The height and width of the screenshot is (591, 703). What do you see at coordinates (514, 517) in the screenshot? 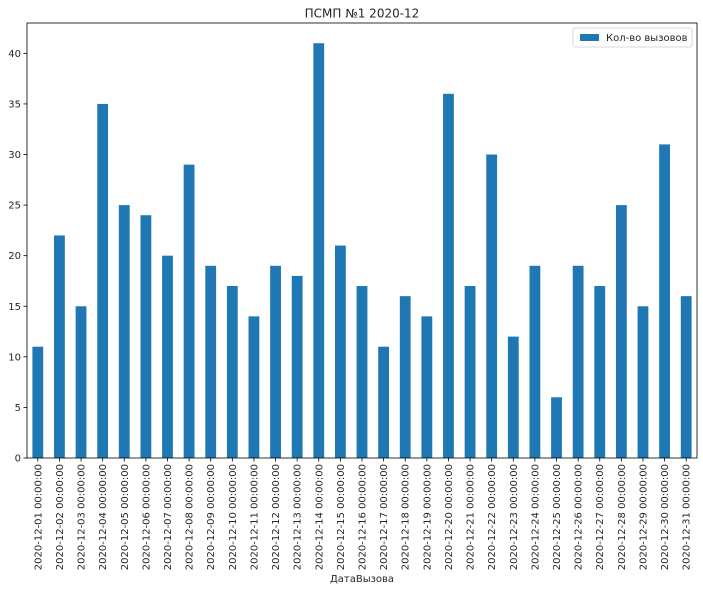
I see `x-tick-label: 2020-12-23 00:00:00` at bounding box center [514, 517].